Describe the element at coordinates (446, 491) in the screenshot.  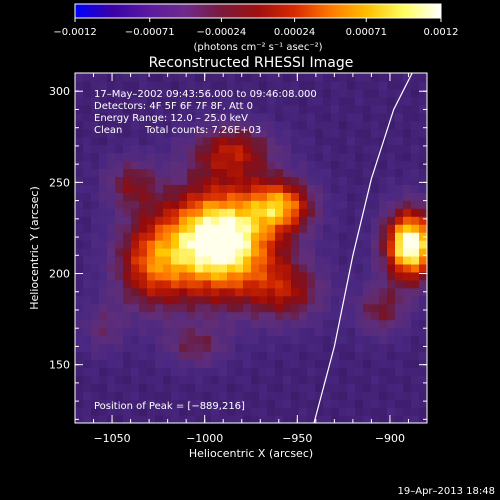
I see `footer-timestamp: 19–Apr–2013 18:48` at that location.